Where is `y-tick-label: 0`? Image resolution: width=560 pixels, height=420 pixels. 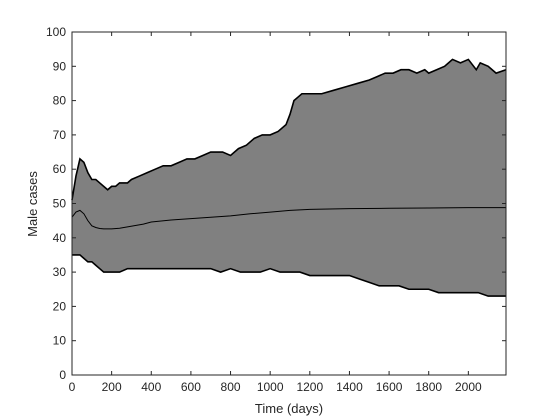 y-tick-label: 0 is located at coordinates (62, 375).